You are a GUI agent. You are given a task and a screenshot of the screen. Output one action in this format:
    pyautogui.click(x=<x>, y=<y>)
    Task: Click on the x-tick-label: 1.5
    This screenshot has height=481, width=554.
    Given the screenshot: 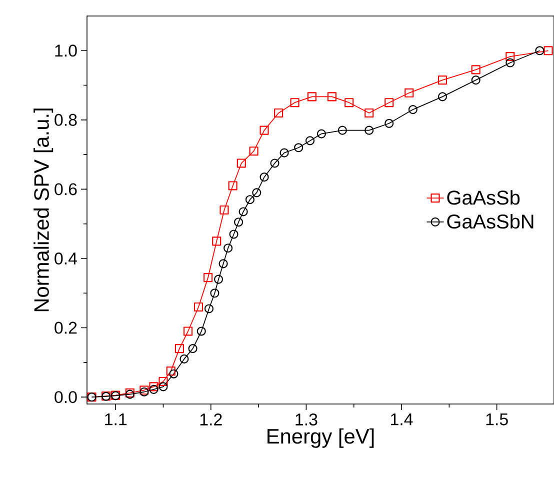 What is the action you would take?
    pyautogui.click(x=497, y=419)
    